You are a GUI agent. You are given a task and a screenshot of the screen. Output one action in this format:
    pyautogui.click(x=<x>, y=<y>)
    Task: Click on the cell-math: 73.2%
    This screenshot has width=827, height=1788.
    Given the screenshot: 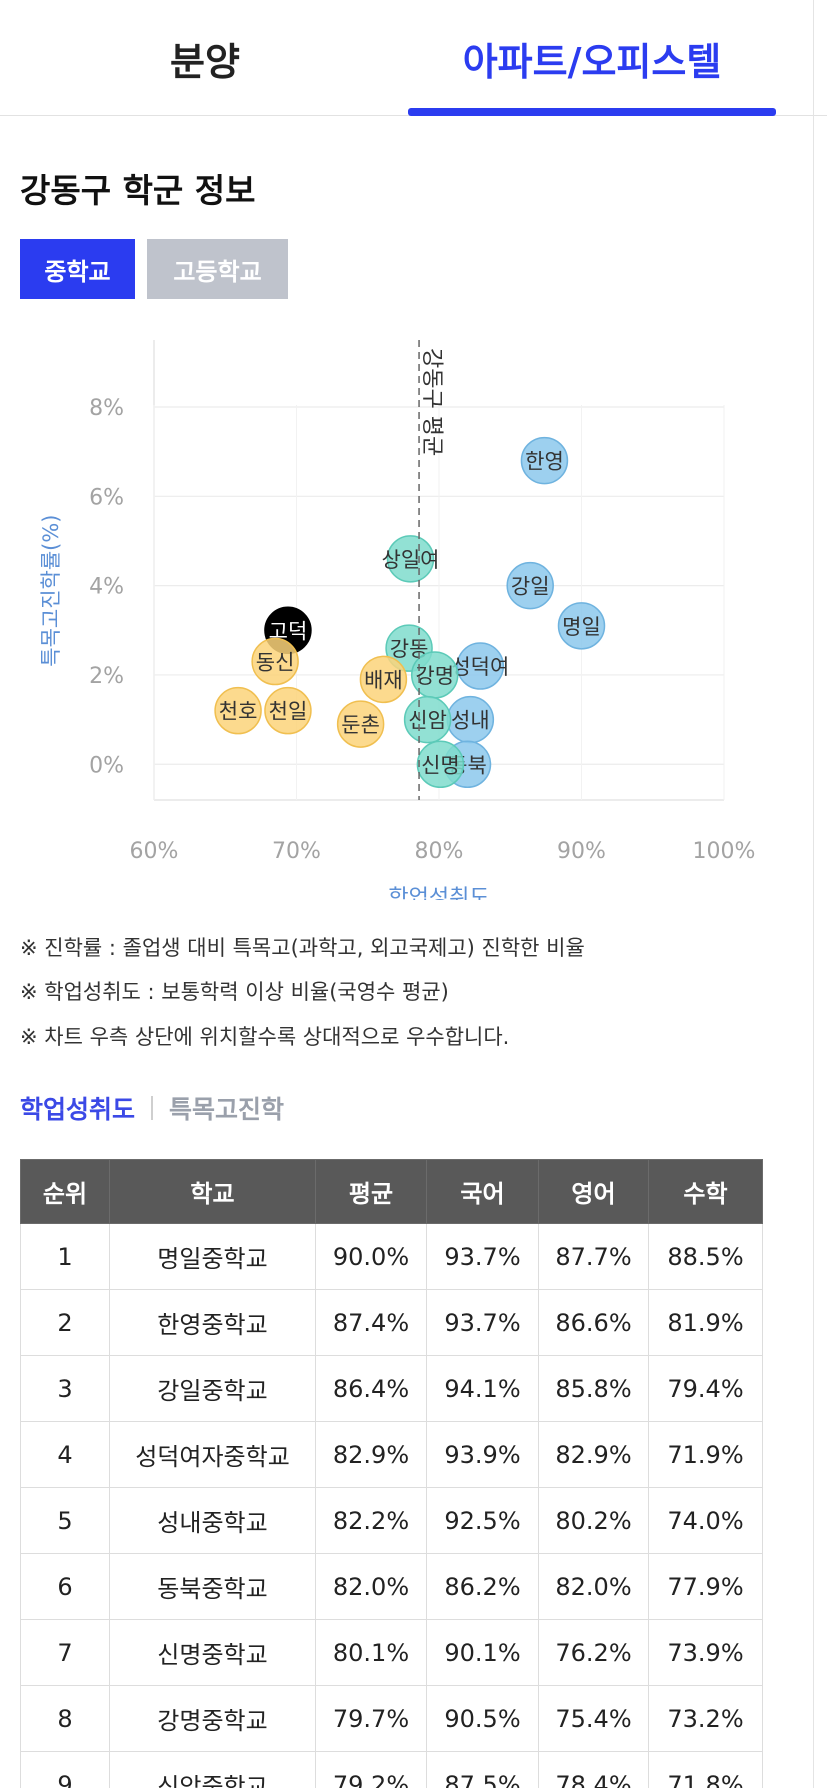 What is the action you would take?
    pyautogui.click(x=705, y=1718)
    